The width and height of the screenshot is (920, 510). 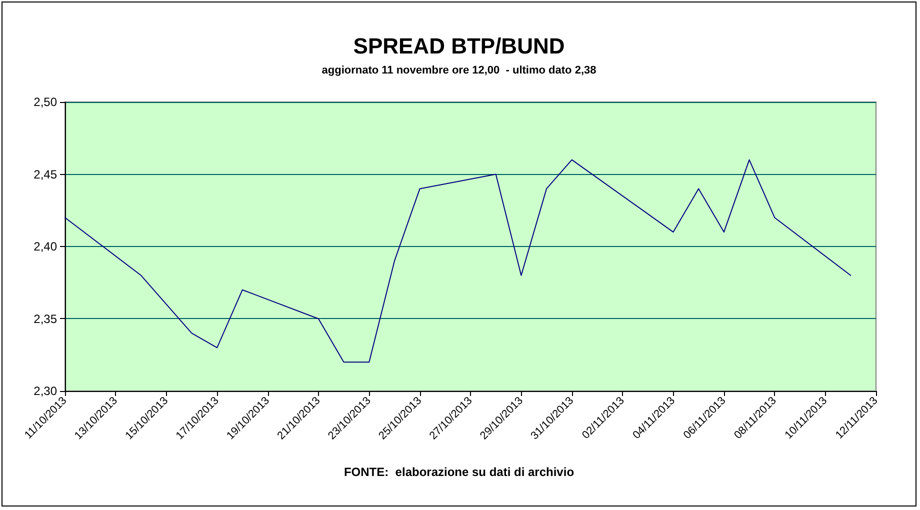 I want to click on source-note: FONTE: elaborazione su dati di archivio, so click(x=459, y=472).